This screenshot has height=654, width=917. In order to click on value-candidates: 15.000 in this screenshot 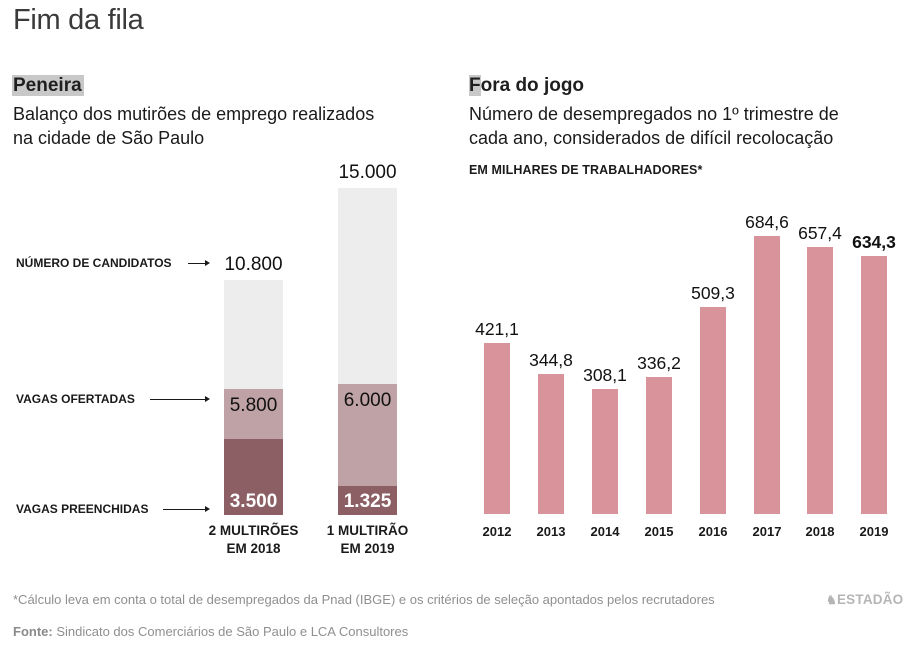, I will do `click(367, 172)`.